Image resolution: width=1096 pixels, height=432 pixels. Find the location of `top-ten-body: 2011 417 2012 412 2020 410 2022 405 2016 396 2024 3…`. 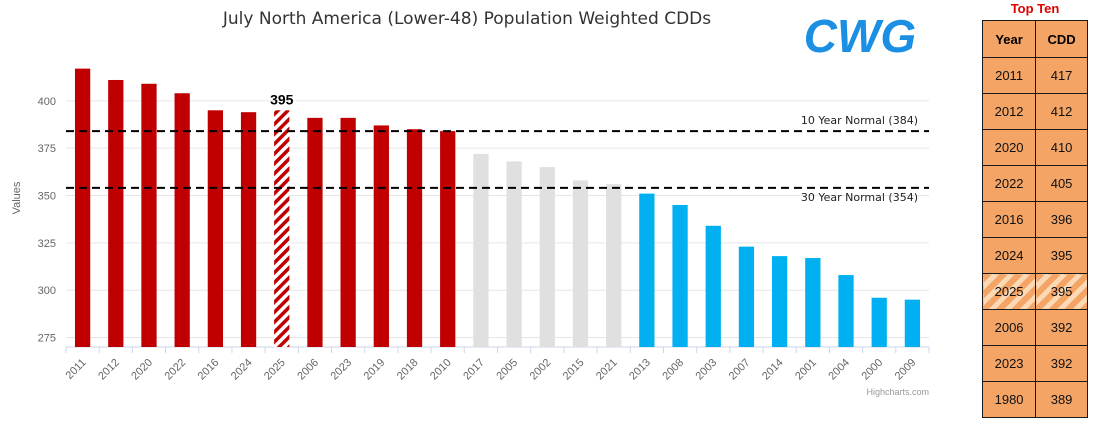

top-ten-body: 2011 417 2012 412 2020 410 2022 405 2016 396 2024 3… is located at coordinates (1034, 237).